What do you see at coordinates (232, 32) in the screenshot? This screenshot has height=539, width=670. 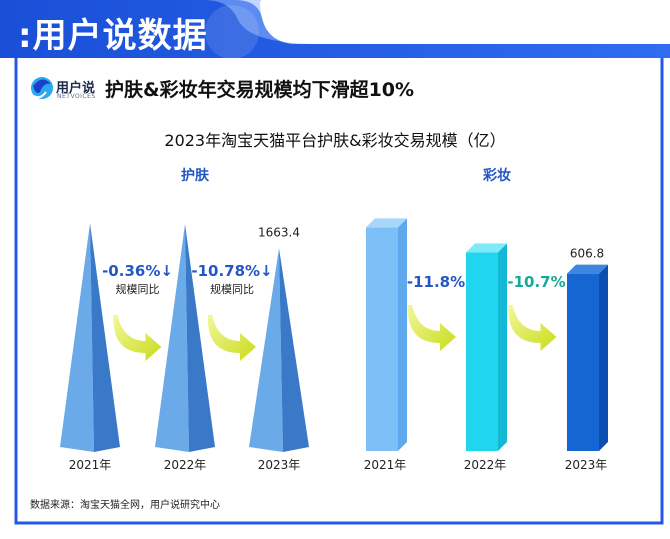 I see `banner-circle` at bounding box center [232, 32].